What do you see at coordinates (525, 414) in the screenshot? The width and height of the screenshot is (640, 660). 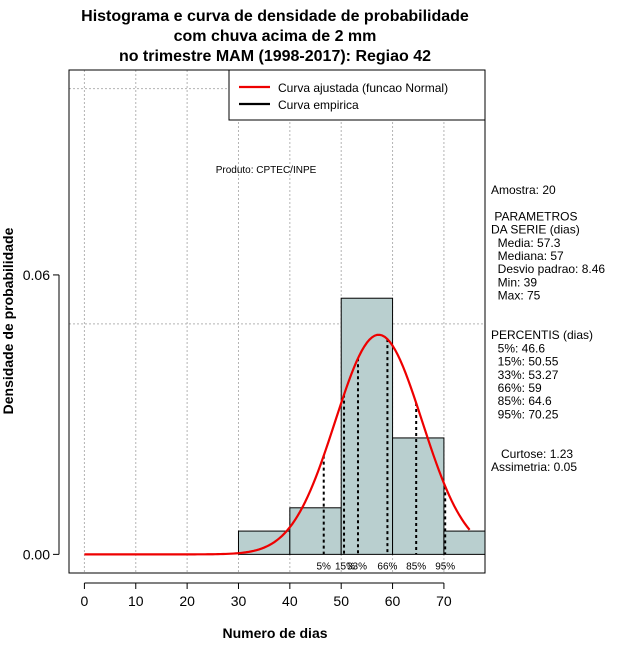 I see `stat-line: 95%: 70.25` at bounding box center [525, 414].